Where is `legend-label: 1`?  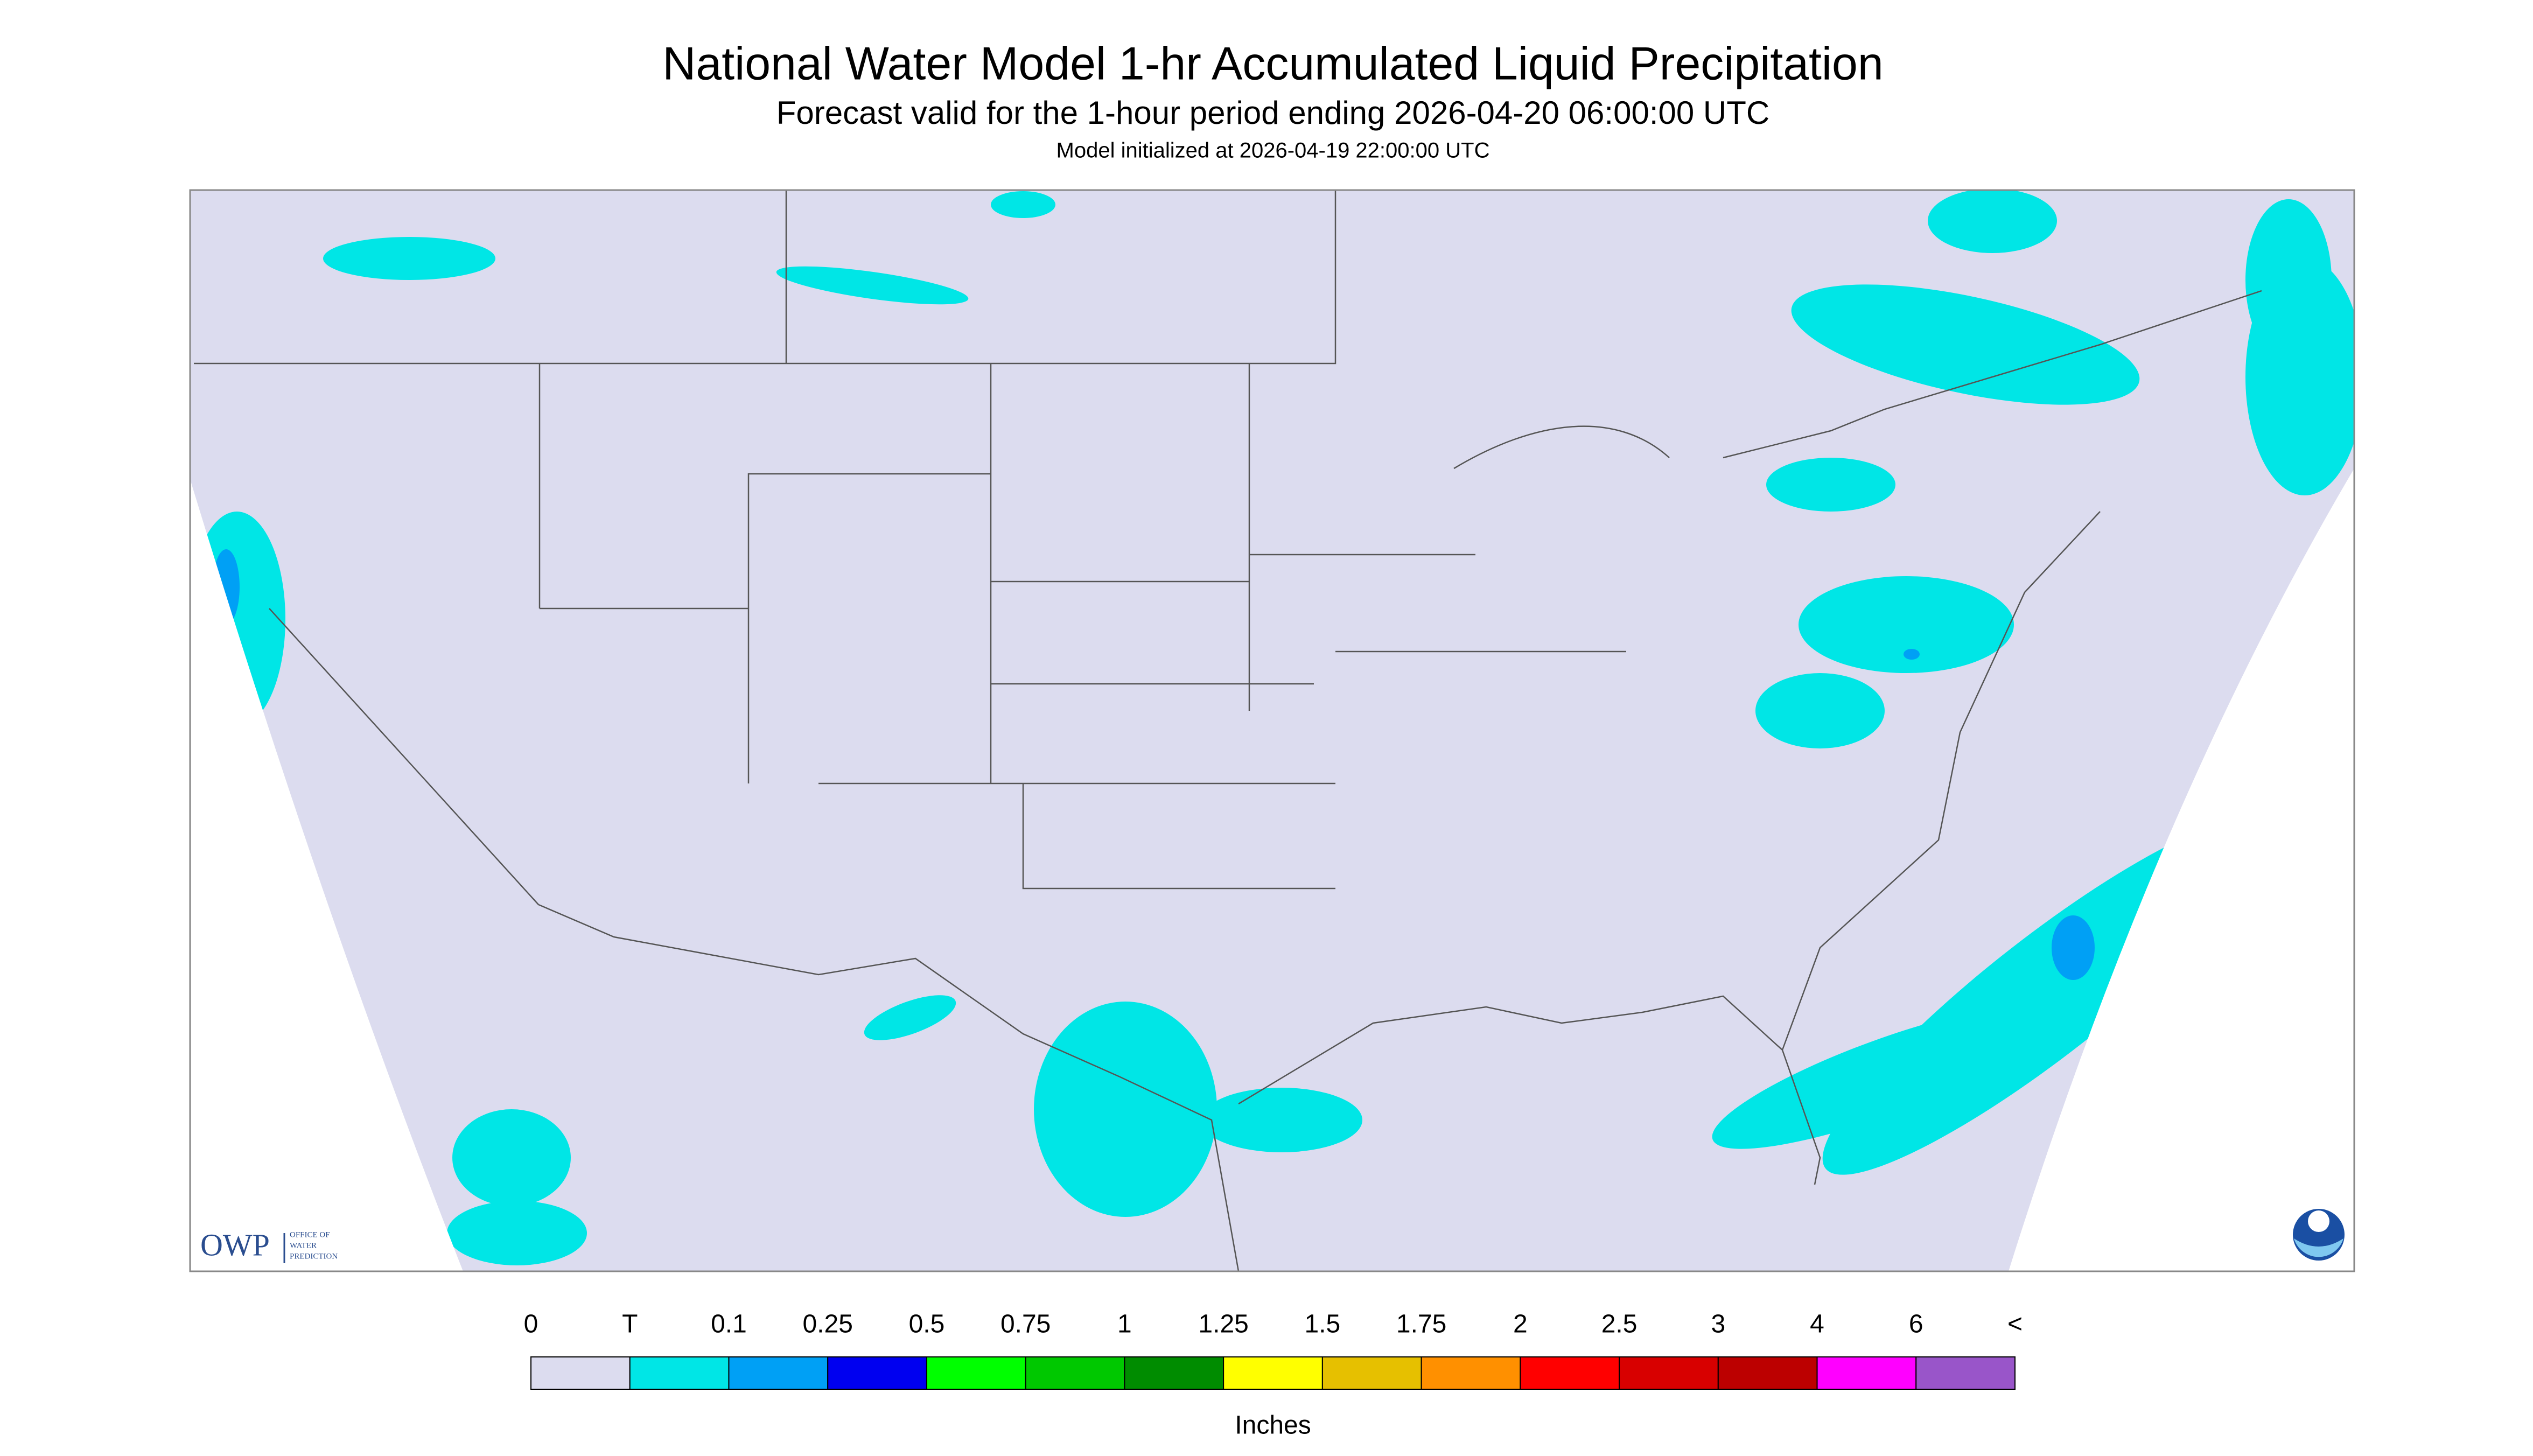 legend-label: 1 is located at coordinates (1124, 1324).